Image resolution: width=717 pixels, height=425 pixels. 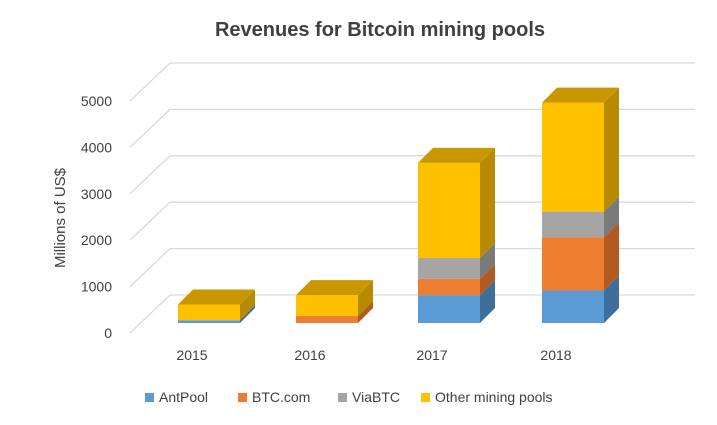 What do you see at coordinates (431, 355) in the screenshot?
I see `x-tick-label: 2017` at bounding box center [431, 355].